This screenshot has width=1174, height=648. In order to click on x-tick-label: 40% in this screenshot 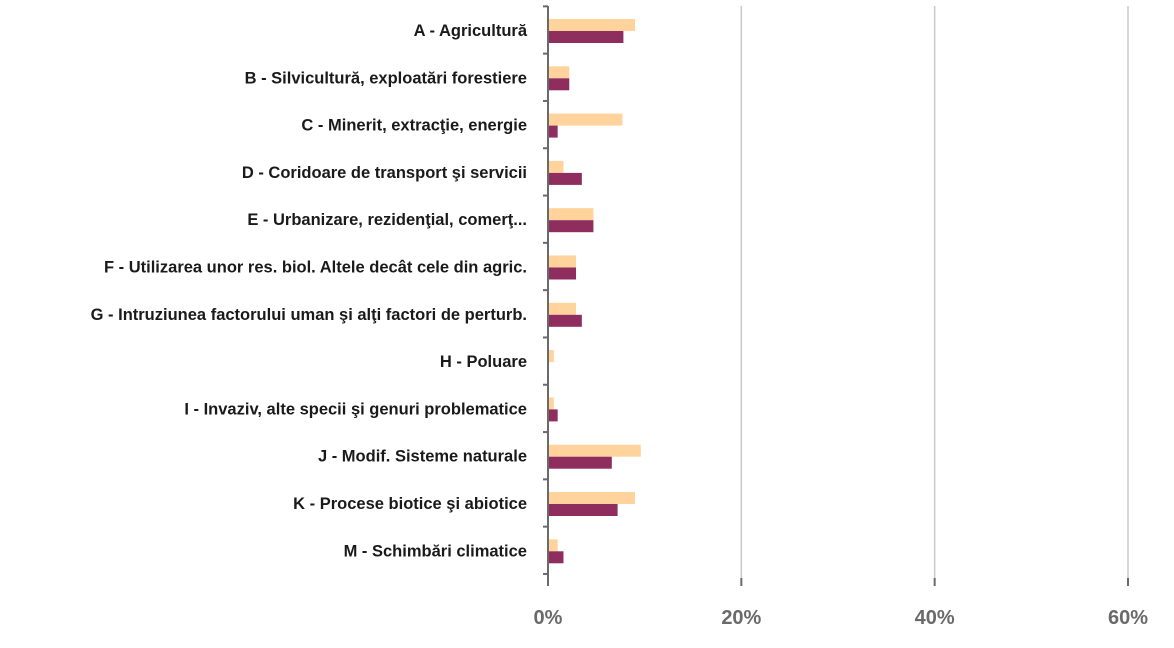, I will do `click(935, 618)`.